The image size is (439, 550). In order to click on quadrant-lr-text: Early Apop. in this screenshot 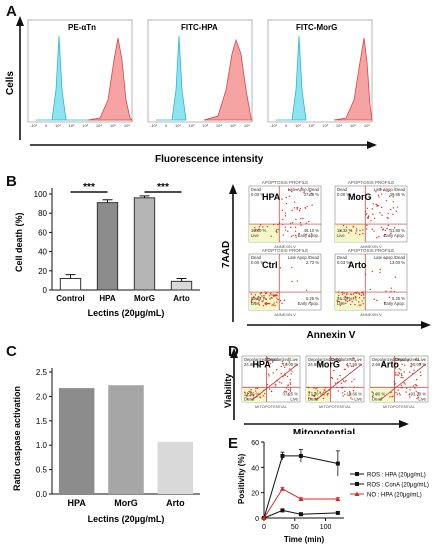, I will do `click(308, 235)`.